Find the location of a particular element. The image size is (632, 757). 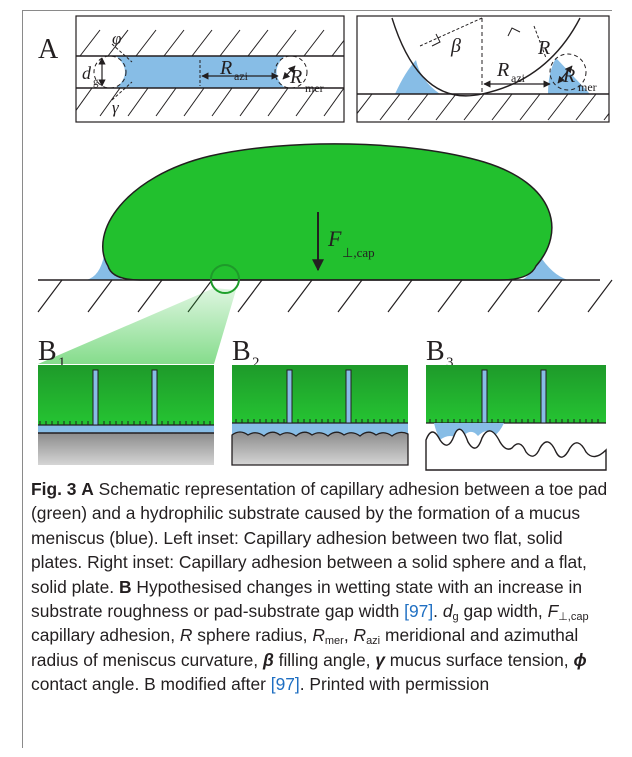

rmer-label-right: R is located at coordinates (568, 76).